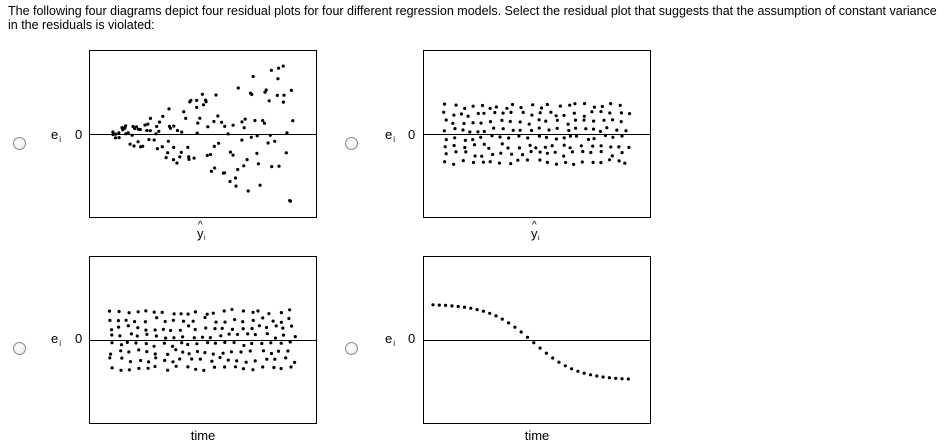  What do you see at coordinates (351, 143) in the screenshot?
I see `radio-option-b` at bounding box center [351, 143].